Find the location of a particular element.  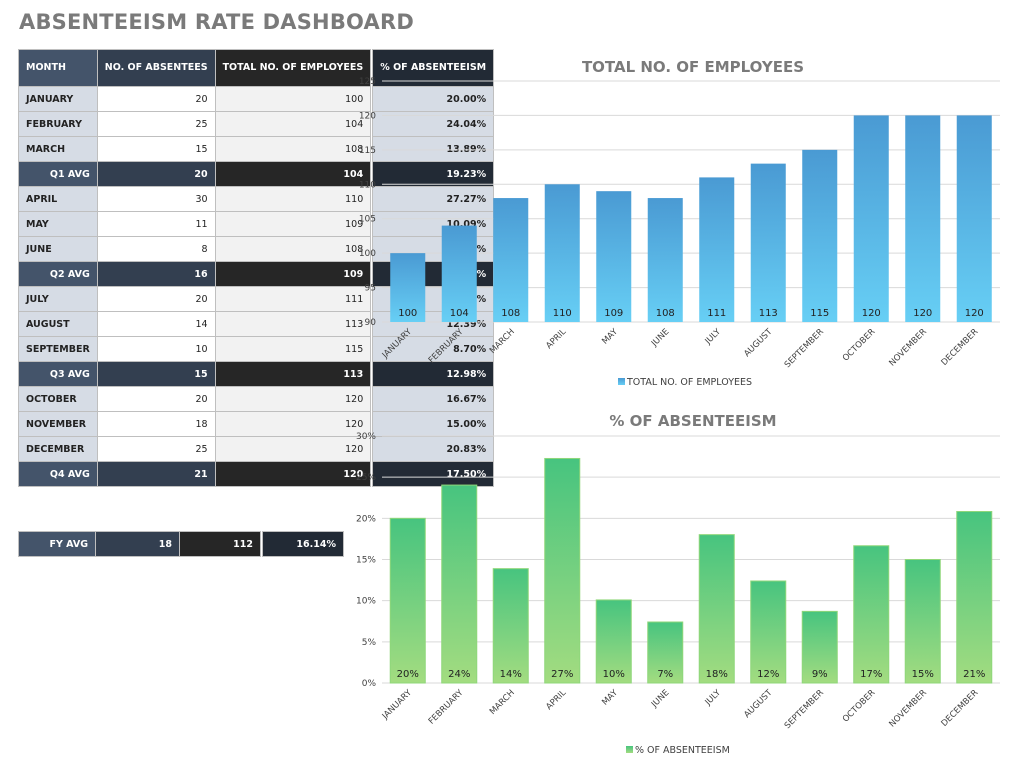

percent-cell: 13.89% is located at coordinates (433, 149).